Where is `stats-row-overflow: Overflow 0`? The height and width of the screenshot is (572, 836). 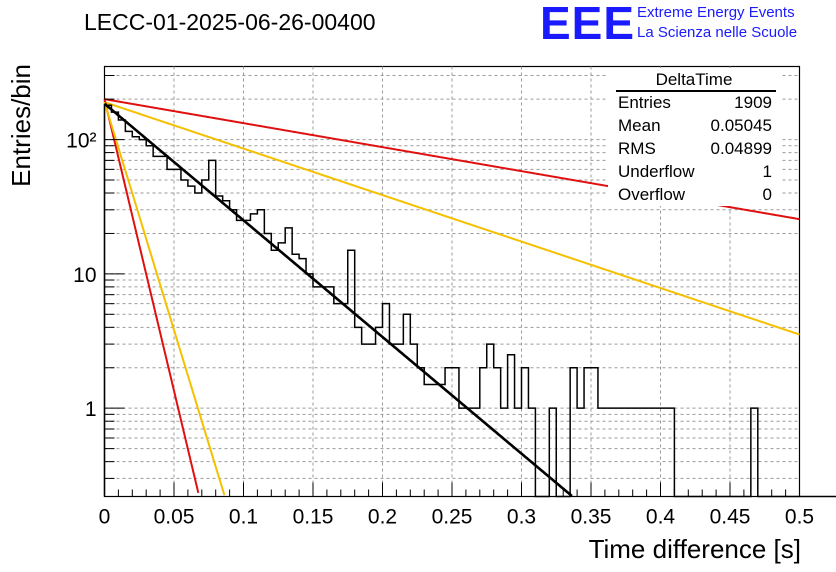
stats-row-overflow: Overflow 0 is located at coordinates (695, 196).